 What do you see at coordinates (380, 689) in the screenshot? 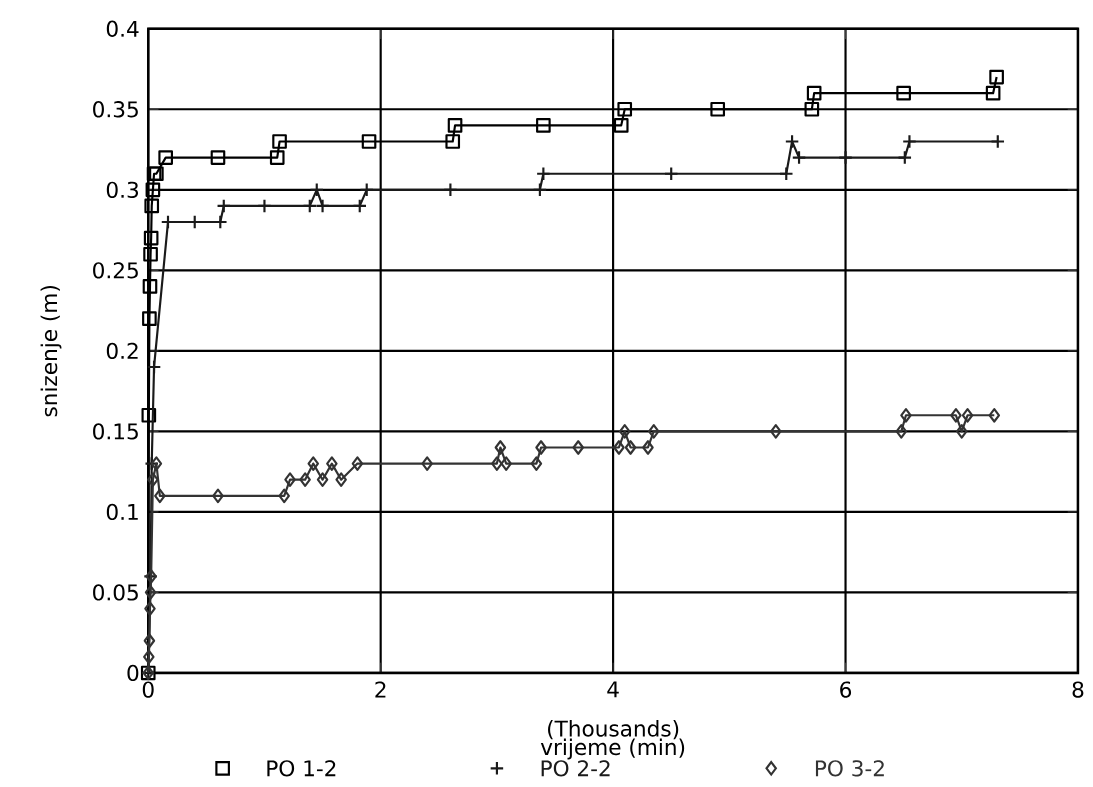
I see `x-tick-label: 2` at bounding box center [380, 689].